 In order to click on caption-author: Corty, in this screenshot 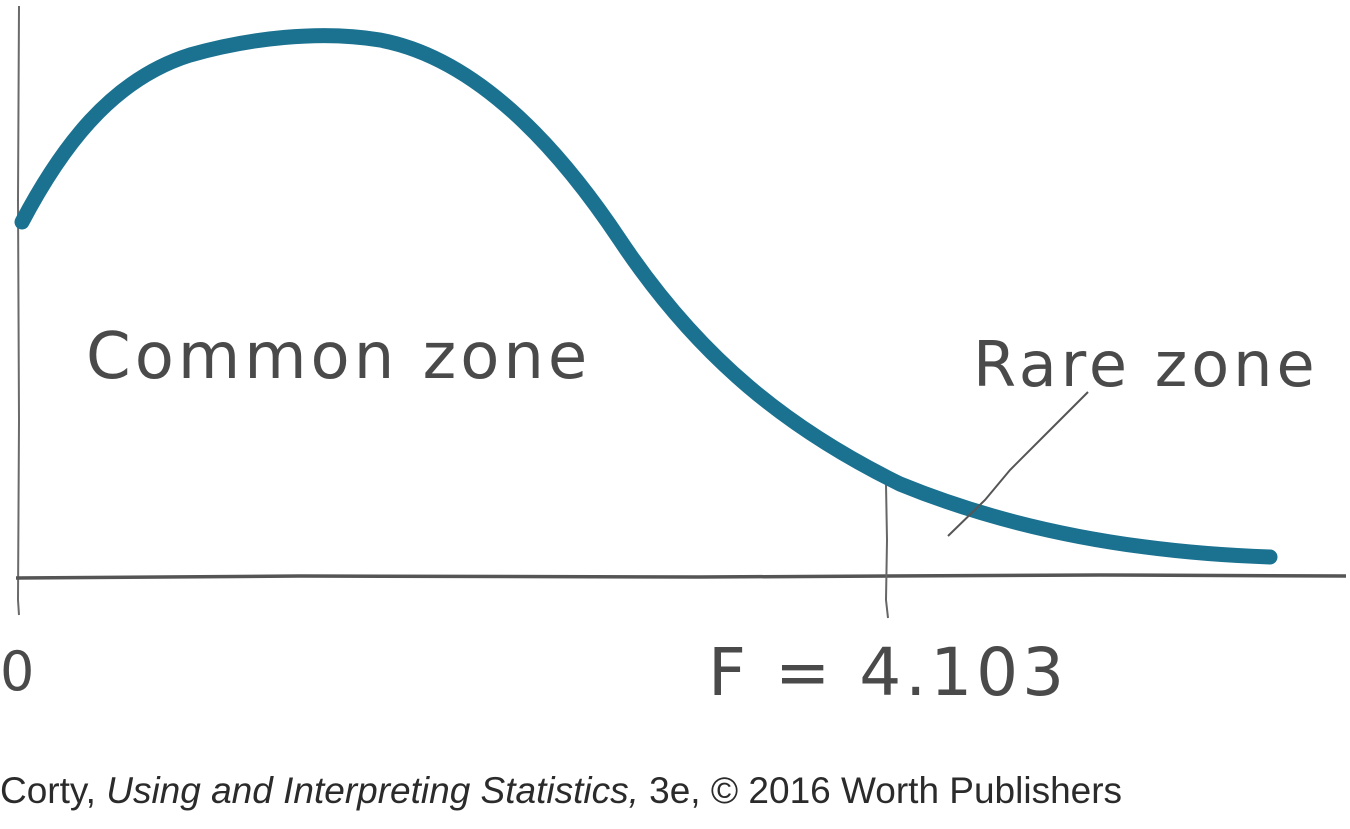, I will do `click(48, 790)`.